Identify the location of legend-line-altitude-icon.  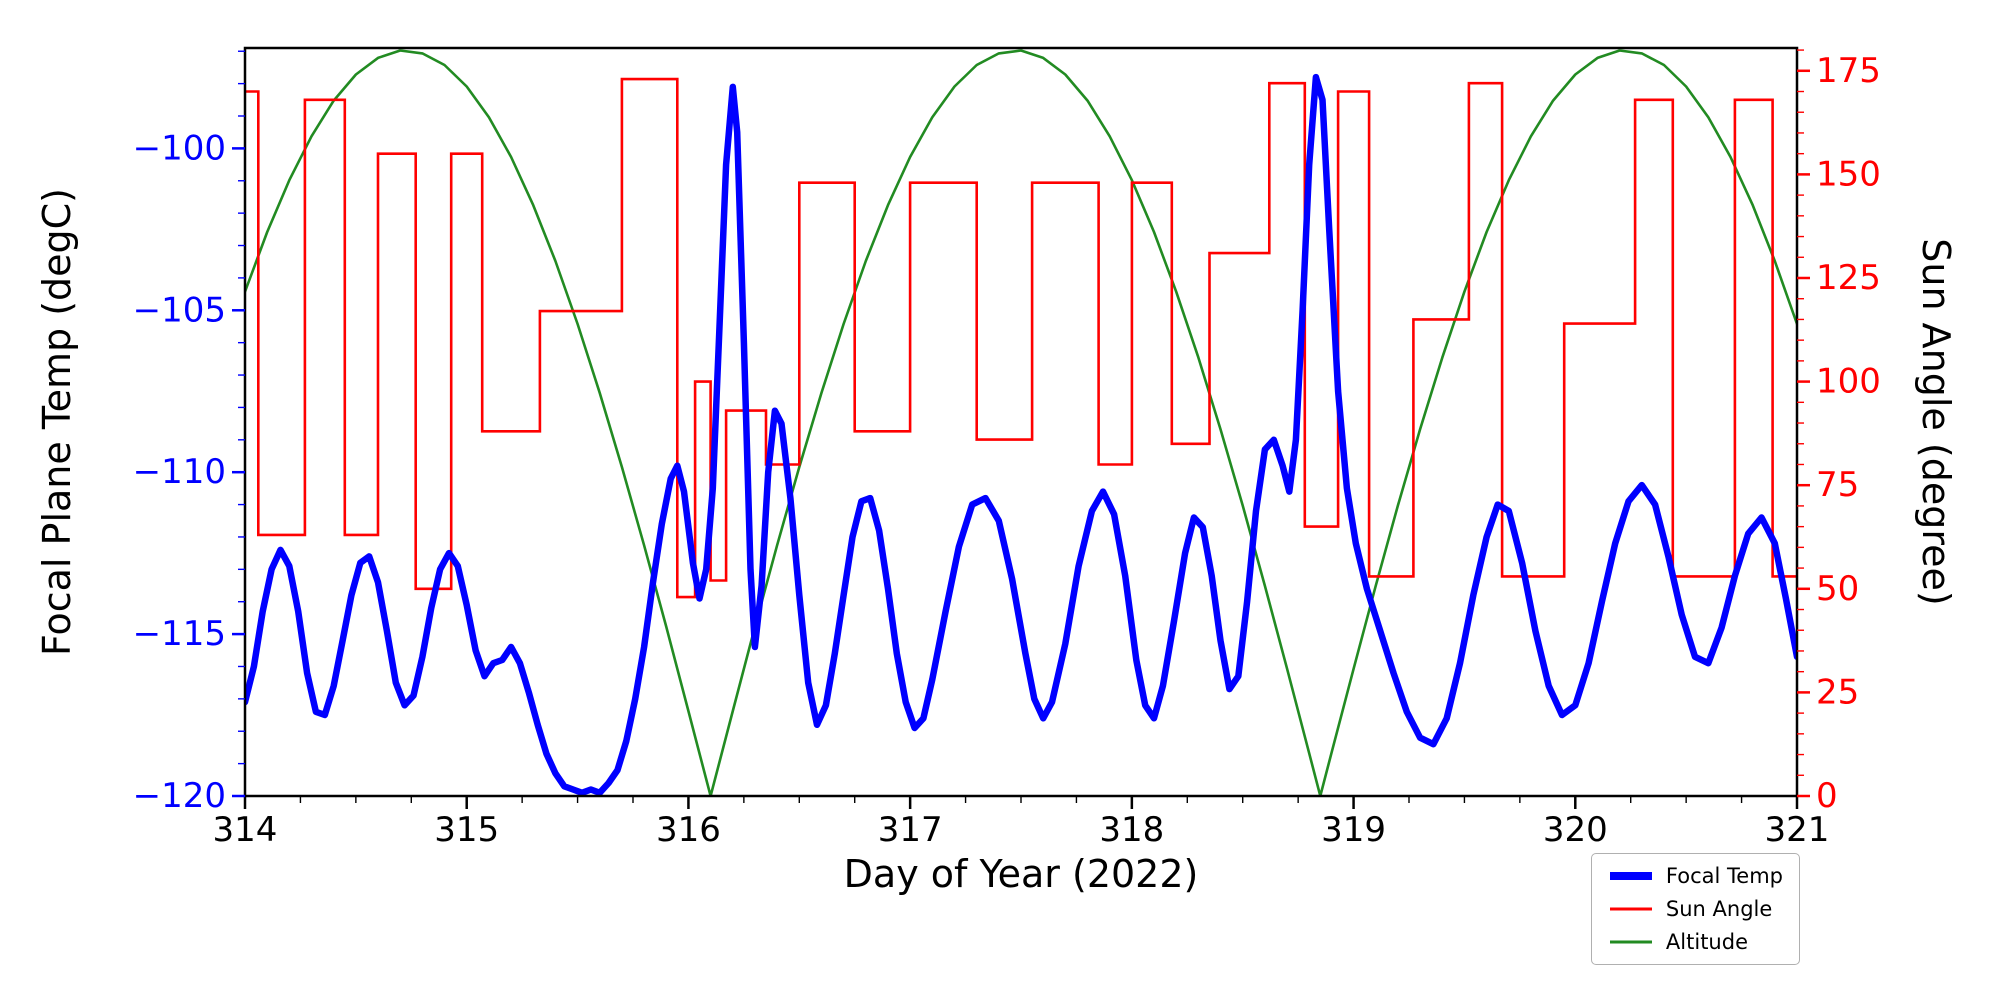
(1630, 942).